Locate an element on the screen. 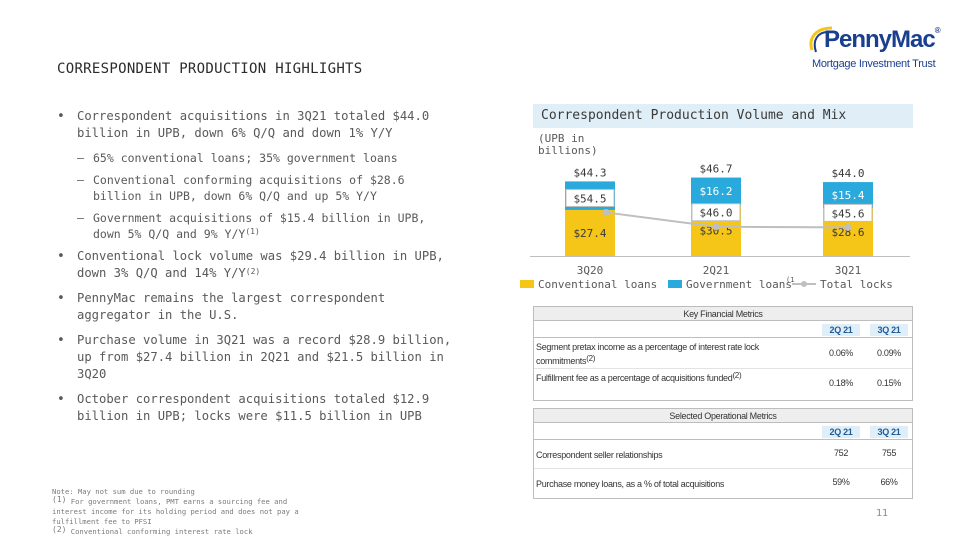 The height and width of the screenshot is (540, 960). pennymac-logo: PennyMac® Mortgage Investment Trust is located at coordinates (876, 48).